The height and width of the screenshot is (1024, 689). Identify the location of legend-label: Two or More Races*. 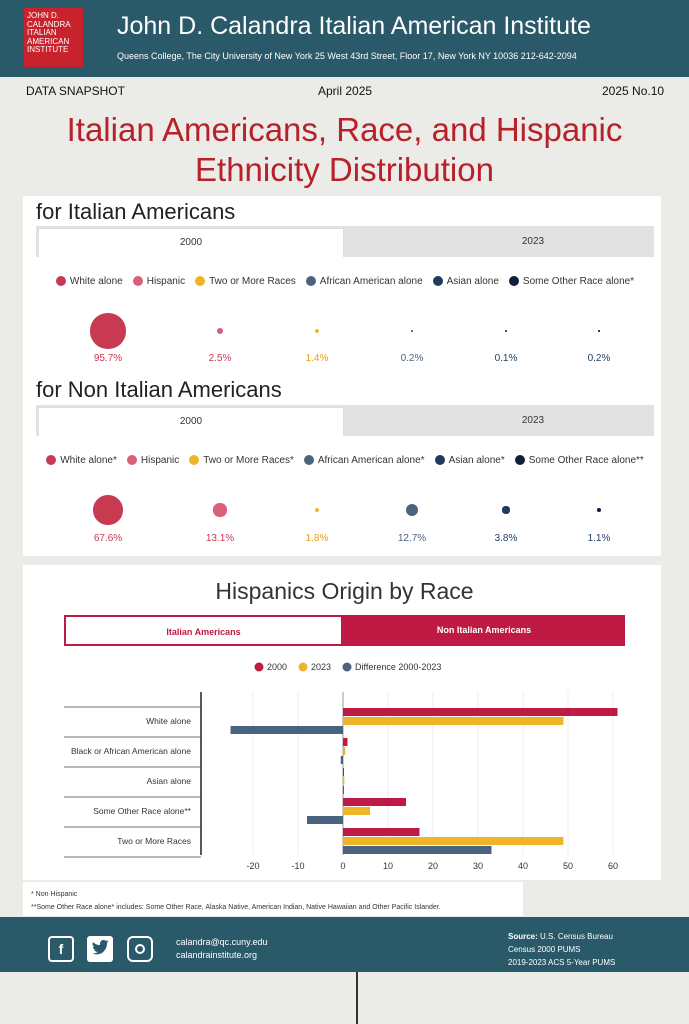
(248, 460).